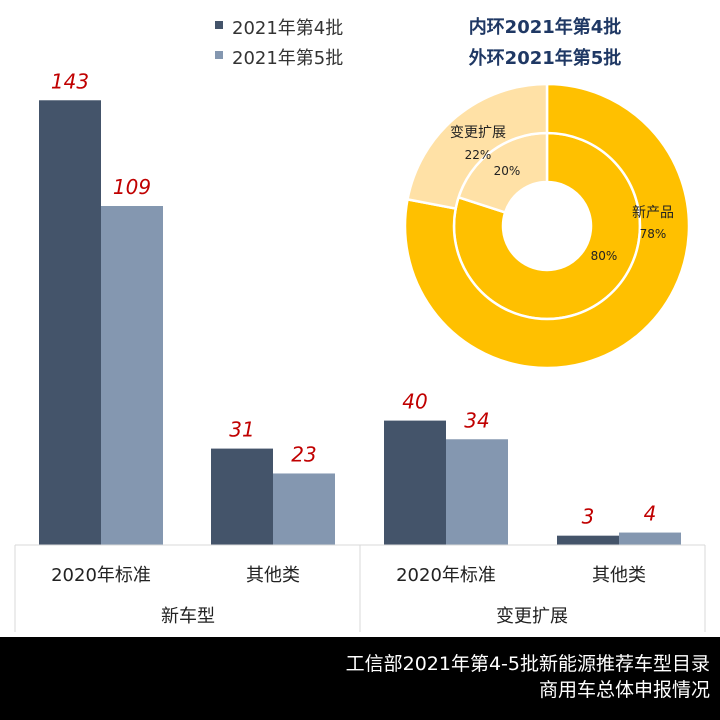  Describe the element at coordinates (477, 146) in the screenshot. I see `donut-slice` at that location.